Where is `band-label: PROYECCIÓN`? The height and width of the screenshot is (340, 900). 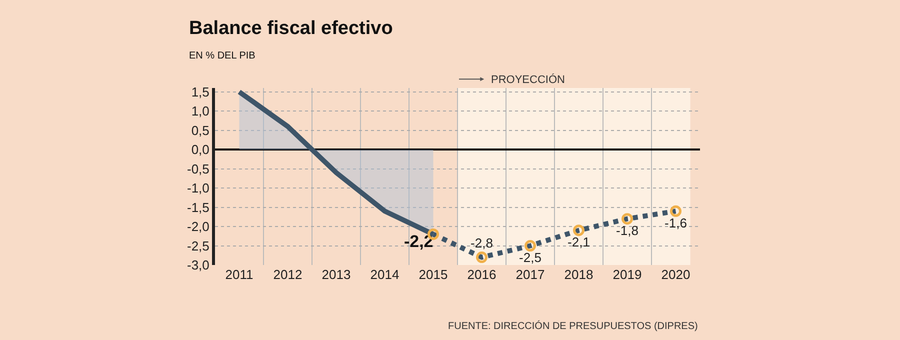
band-label: PROYECCIÓN is located at coordinates (528, 79).